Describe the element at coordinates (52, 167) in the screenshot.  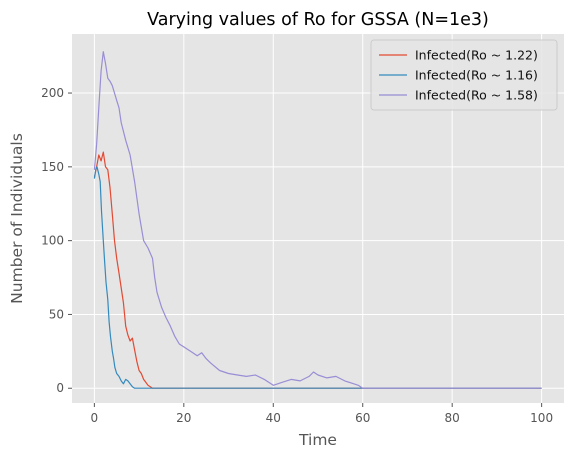
I see `y-tick-label: 150` at that location.